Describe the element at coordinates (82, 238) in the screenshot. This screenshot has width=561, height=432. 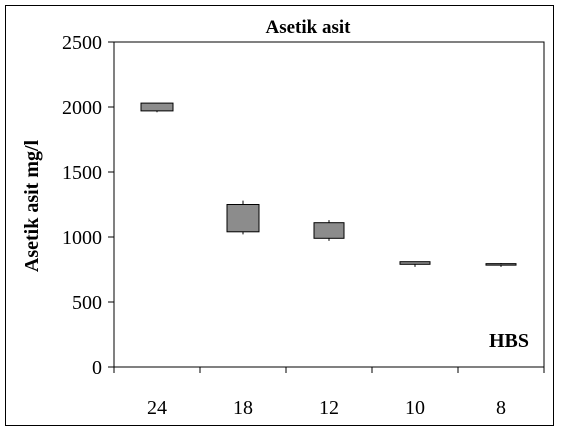
I see `y-tick-label: 1000` at that location.